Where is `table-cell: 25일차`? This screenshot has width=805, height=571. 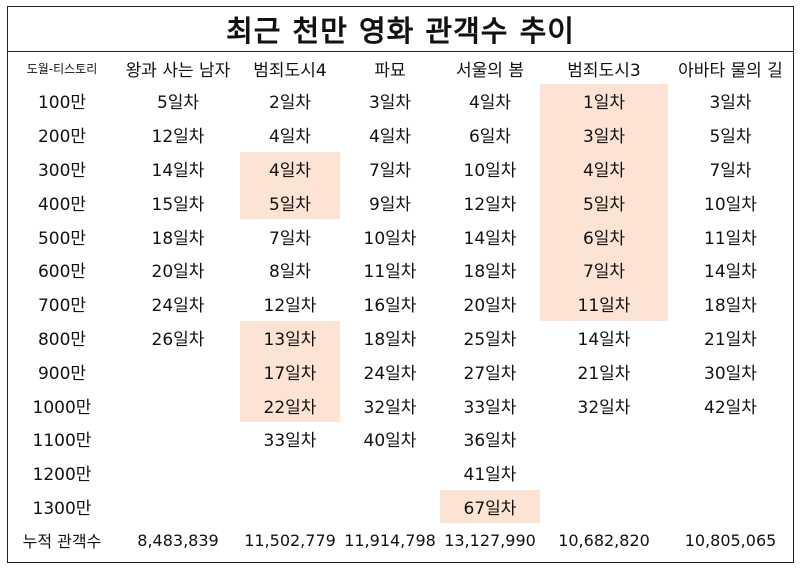
table-cell: 25일차 is located at coordinates (490, 339).